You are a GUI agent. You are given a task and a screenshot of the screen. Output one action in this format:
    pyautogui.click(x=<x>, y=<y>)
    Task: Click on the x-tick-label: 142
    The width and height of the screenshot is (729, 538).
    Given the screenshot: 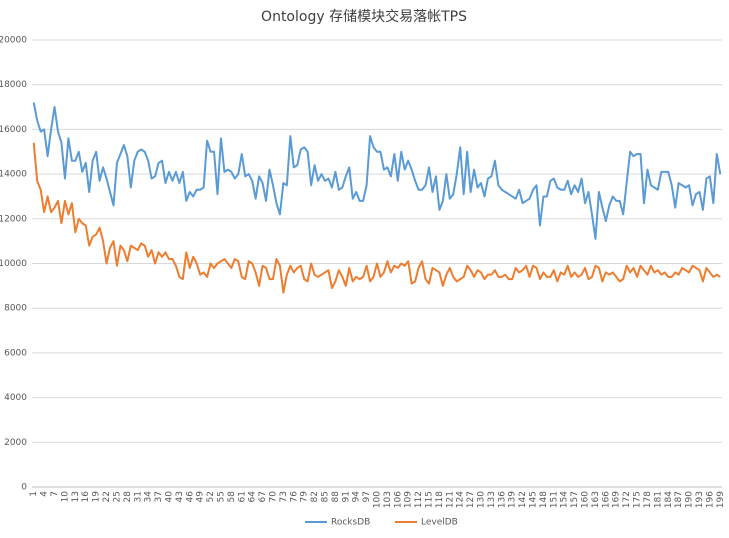 What is the action you would take?
    pyautogui.click(x=523, y=499)
    